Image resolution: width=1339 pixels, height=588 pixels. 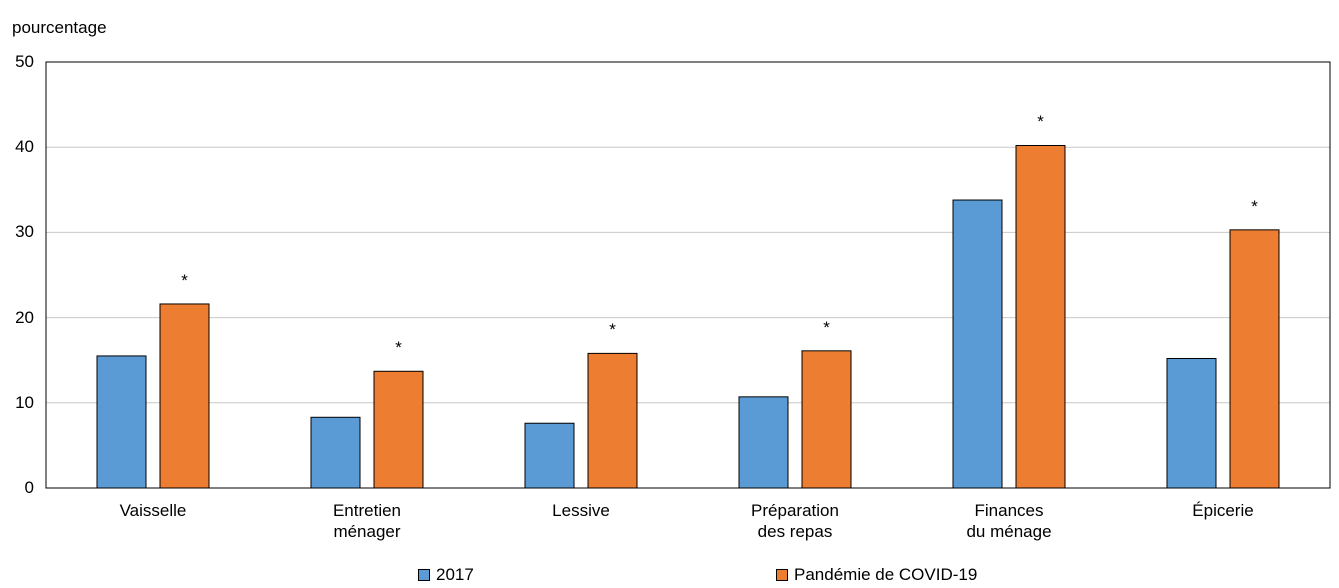 I want to click on x-category-label: Vaisselle, so click(x=153, y=510).